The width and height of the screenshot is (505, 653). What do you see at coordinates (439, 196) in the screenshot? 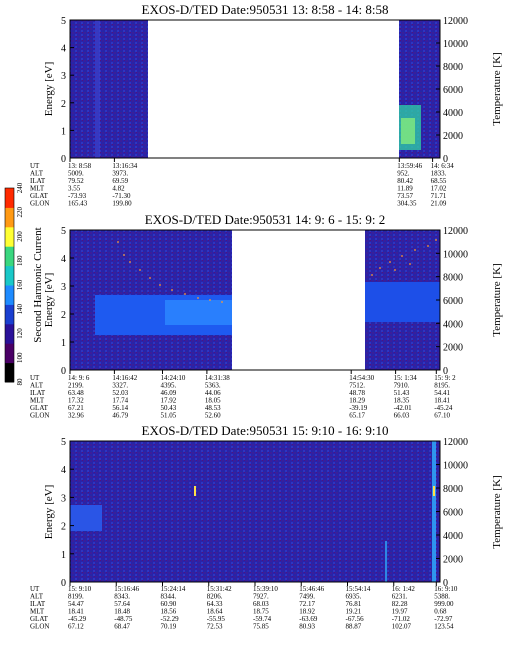
I see `ephemeris-value: 71.71` at bounding box center [439, 196].